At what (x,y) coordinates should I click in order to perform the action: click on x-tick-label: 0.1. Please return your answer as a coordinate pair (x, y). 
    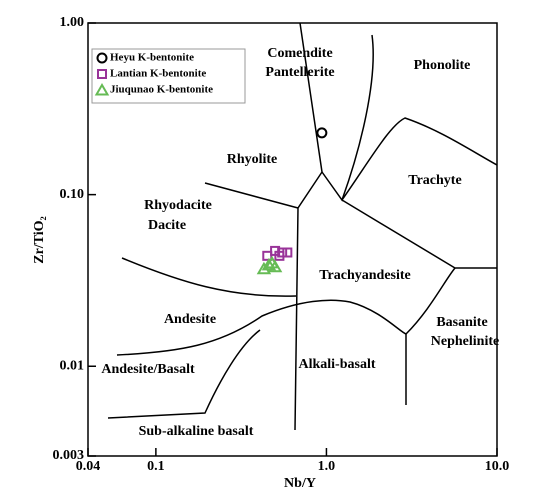
    Looking at the image, I should click on (156, 466).